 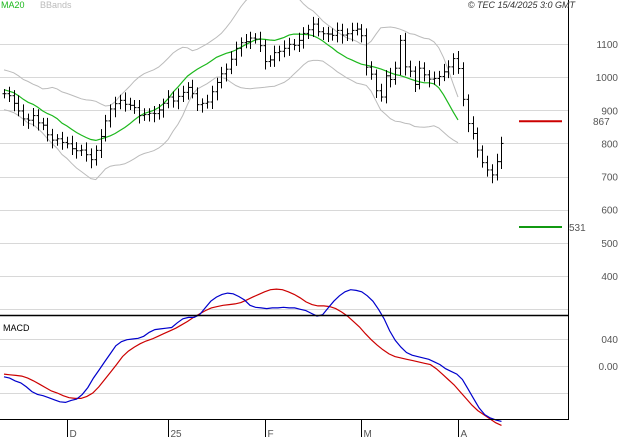 I want to click on macd-tick-label: 040, so click(x=609, y=340).